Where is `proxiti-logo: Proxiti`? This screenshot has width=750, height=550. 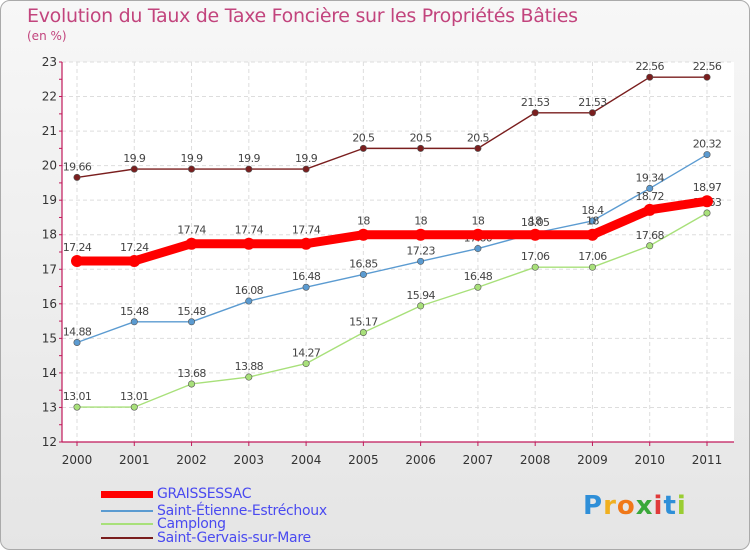 proxiti-logo: Proxiti is located at coordinates (635, 506).